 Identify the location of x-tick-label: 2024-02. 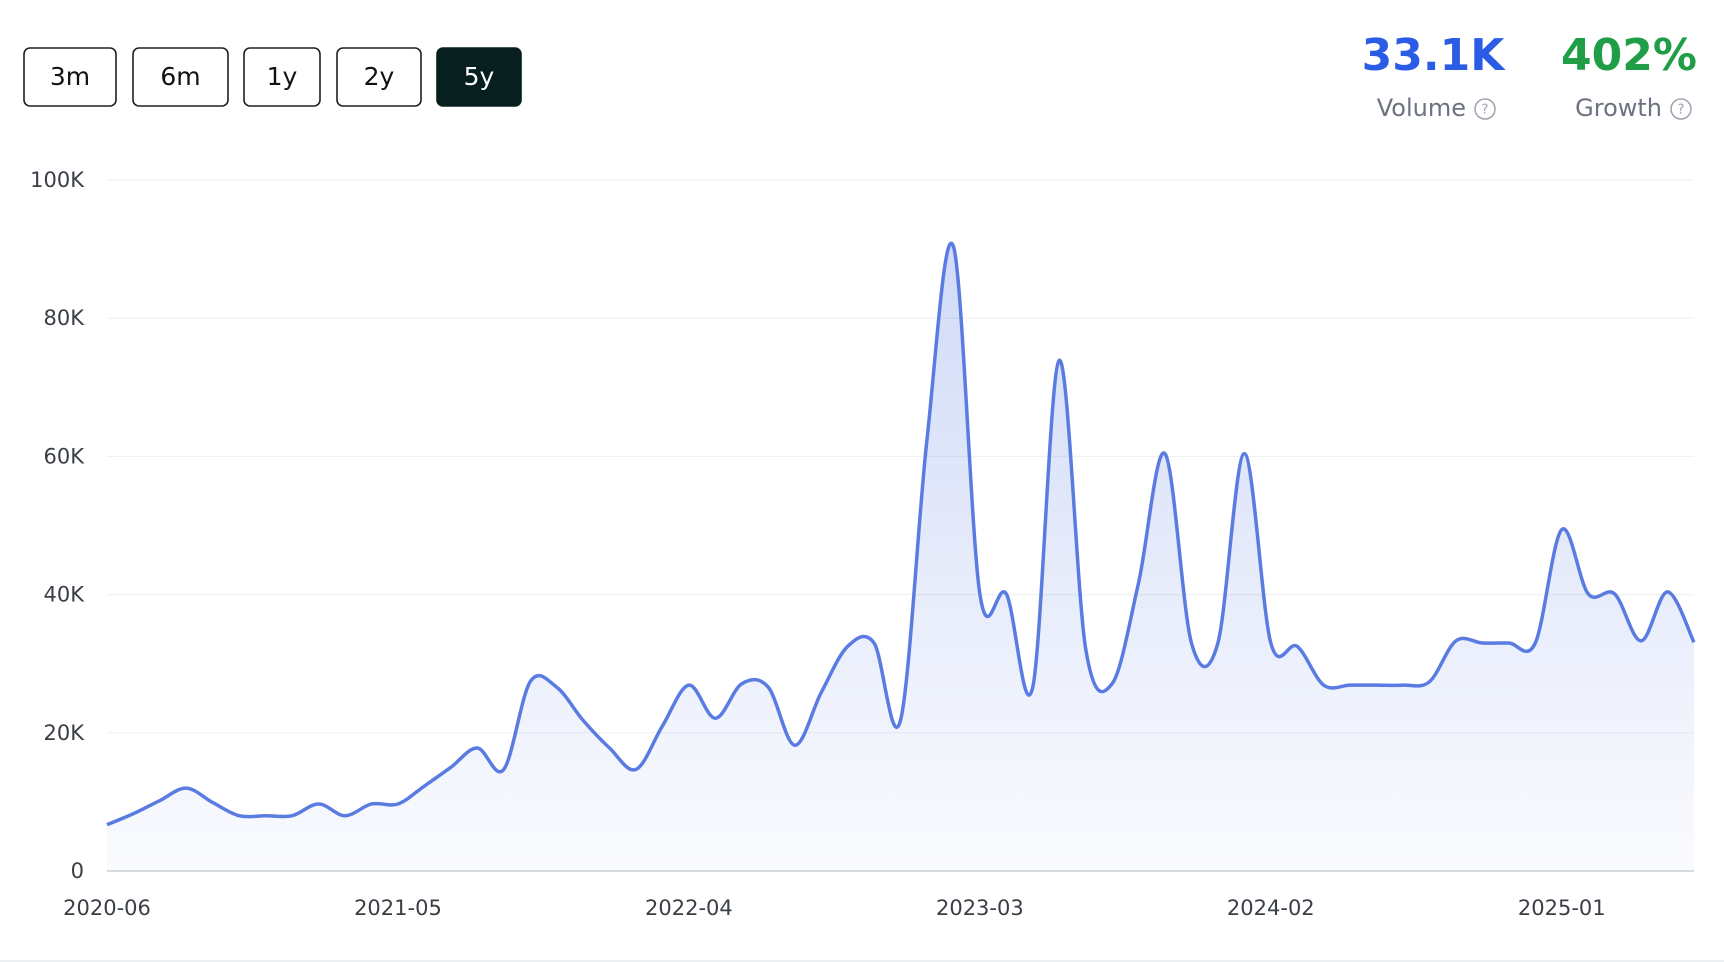
(1271, 908).